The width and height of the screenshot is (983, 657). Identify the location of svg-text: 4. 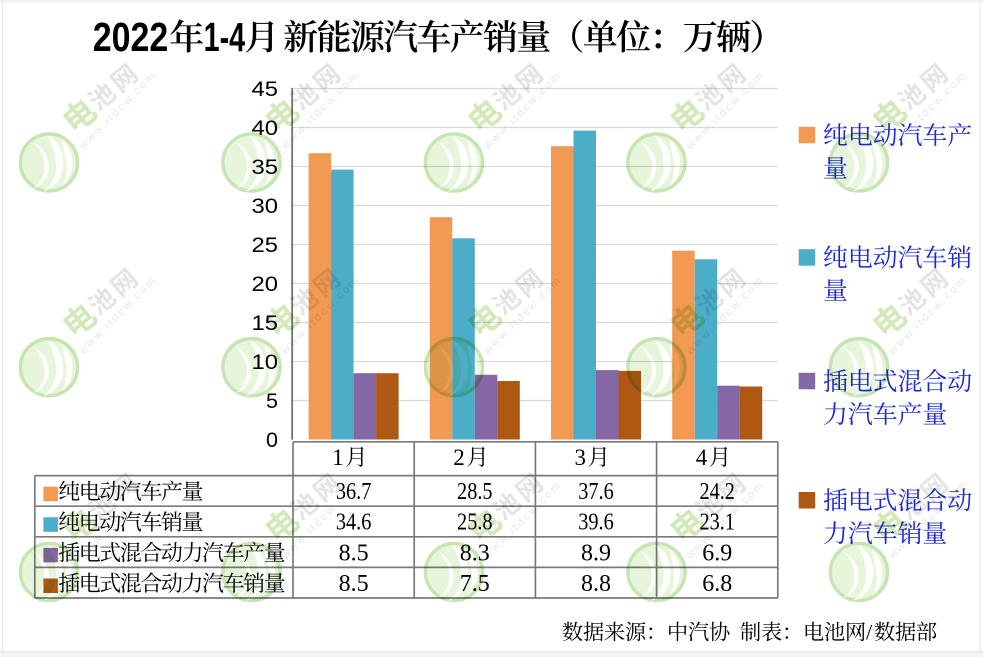
(702, 457).